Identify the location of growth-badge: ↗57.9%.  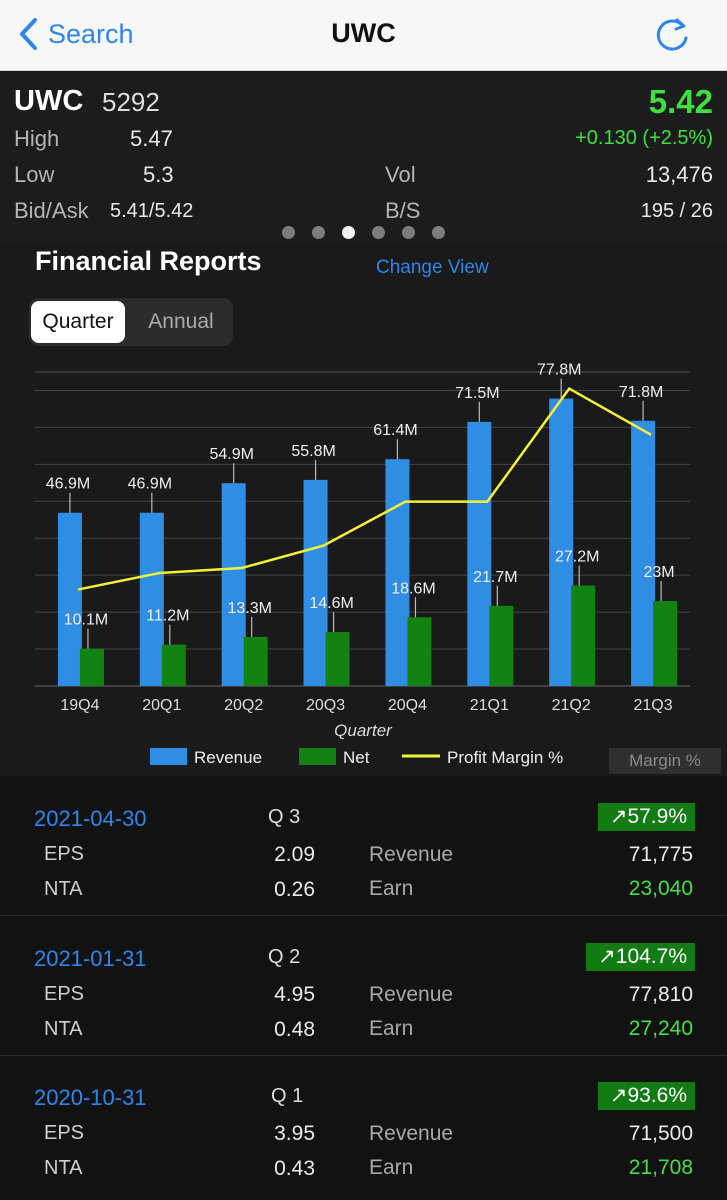
(646, 817).